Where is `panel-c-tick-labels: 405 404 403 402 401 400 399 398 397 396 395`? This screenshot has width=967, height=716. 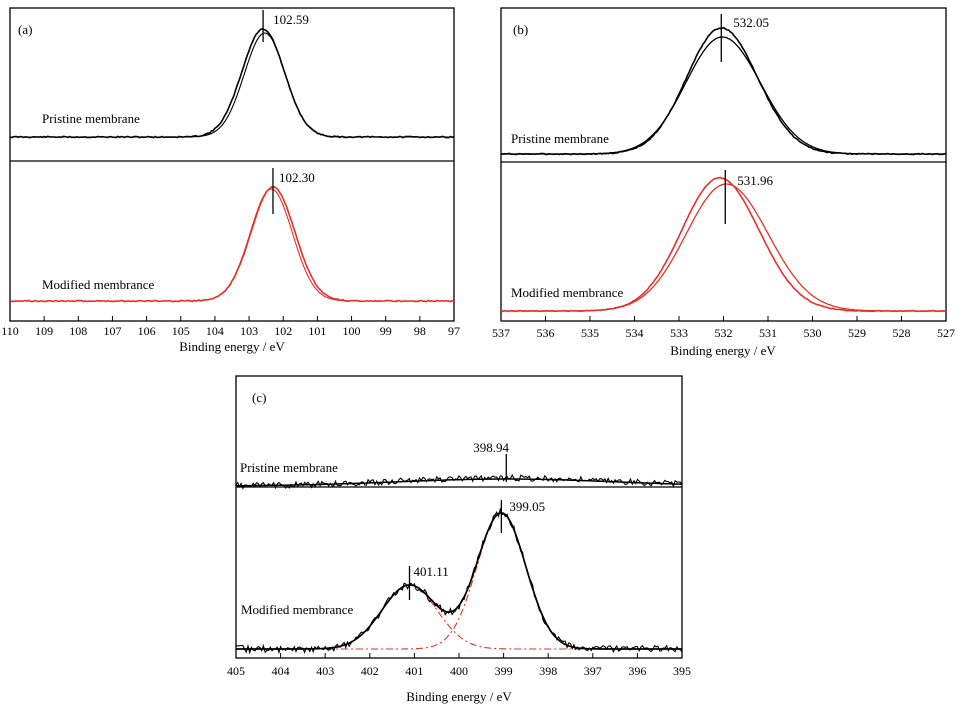 panel-c-tick-labels: 405 404 403 402 401 400 399 398 397 396 395 is located at coordinates (459, 671).